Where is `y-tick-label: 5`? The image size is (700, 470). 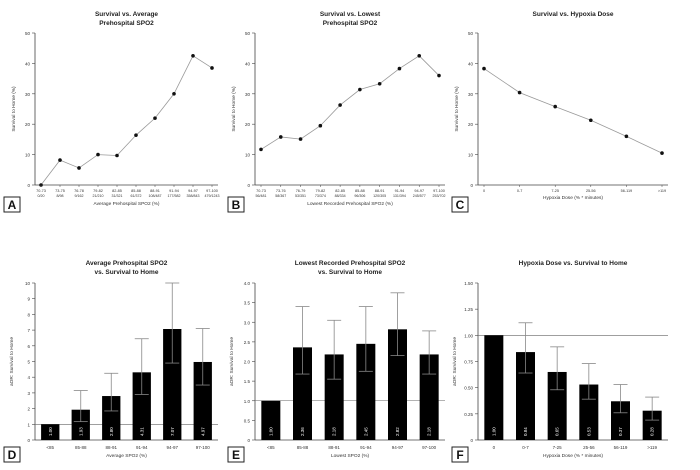 y-tick-label: 5 is located at coordinates (28, 362).